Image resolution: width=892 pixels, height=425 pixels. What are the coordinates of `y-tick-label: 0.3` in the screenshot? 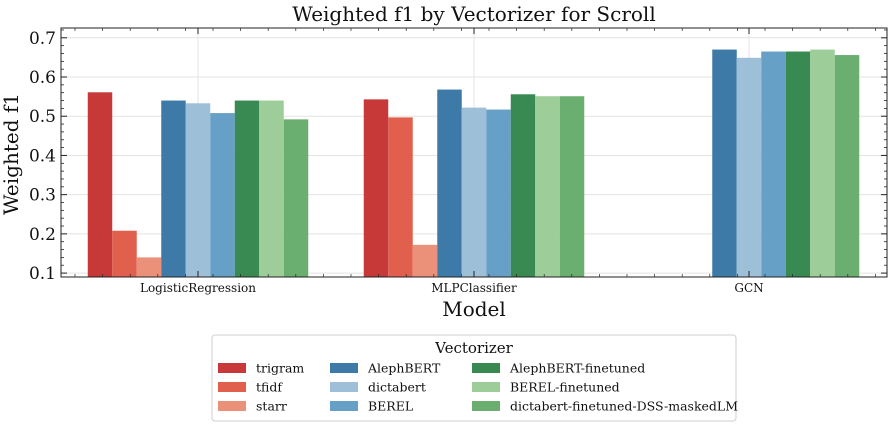 It's located at (42, 196).